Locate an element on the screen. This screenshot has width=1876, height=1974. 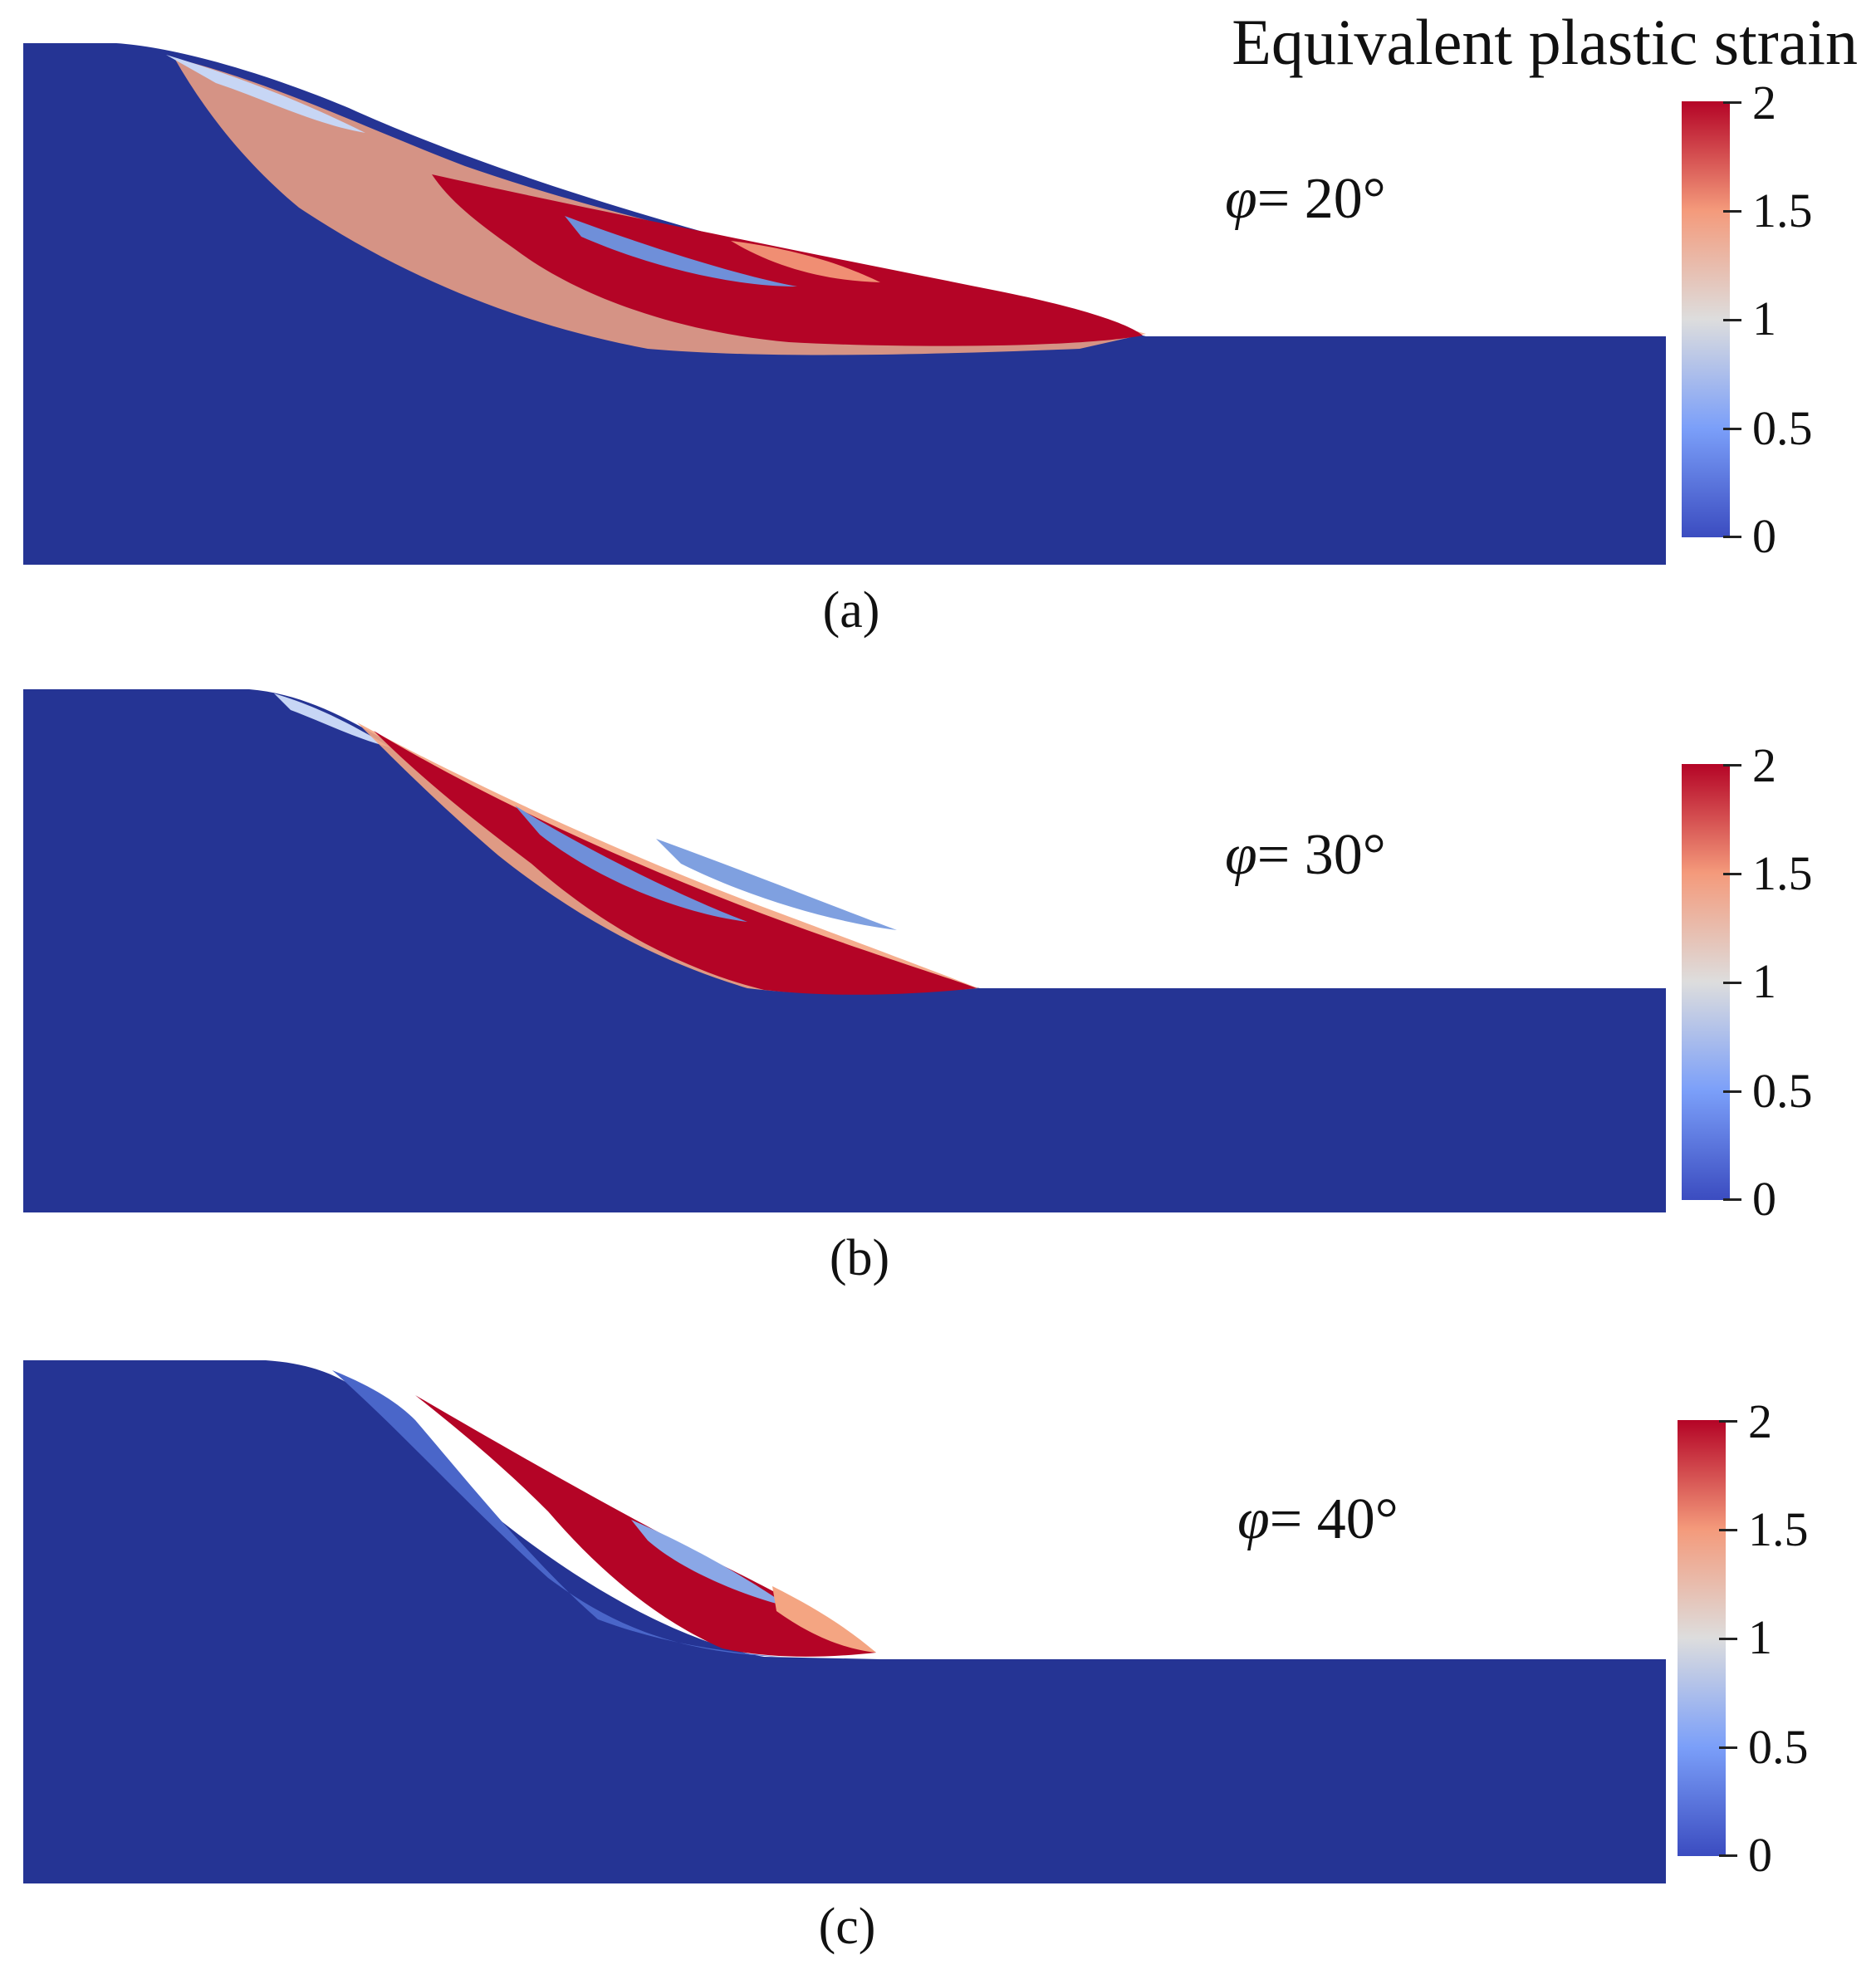
colorbar-a is located at coordinates (1706, 319).